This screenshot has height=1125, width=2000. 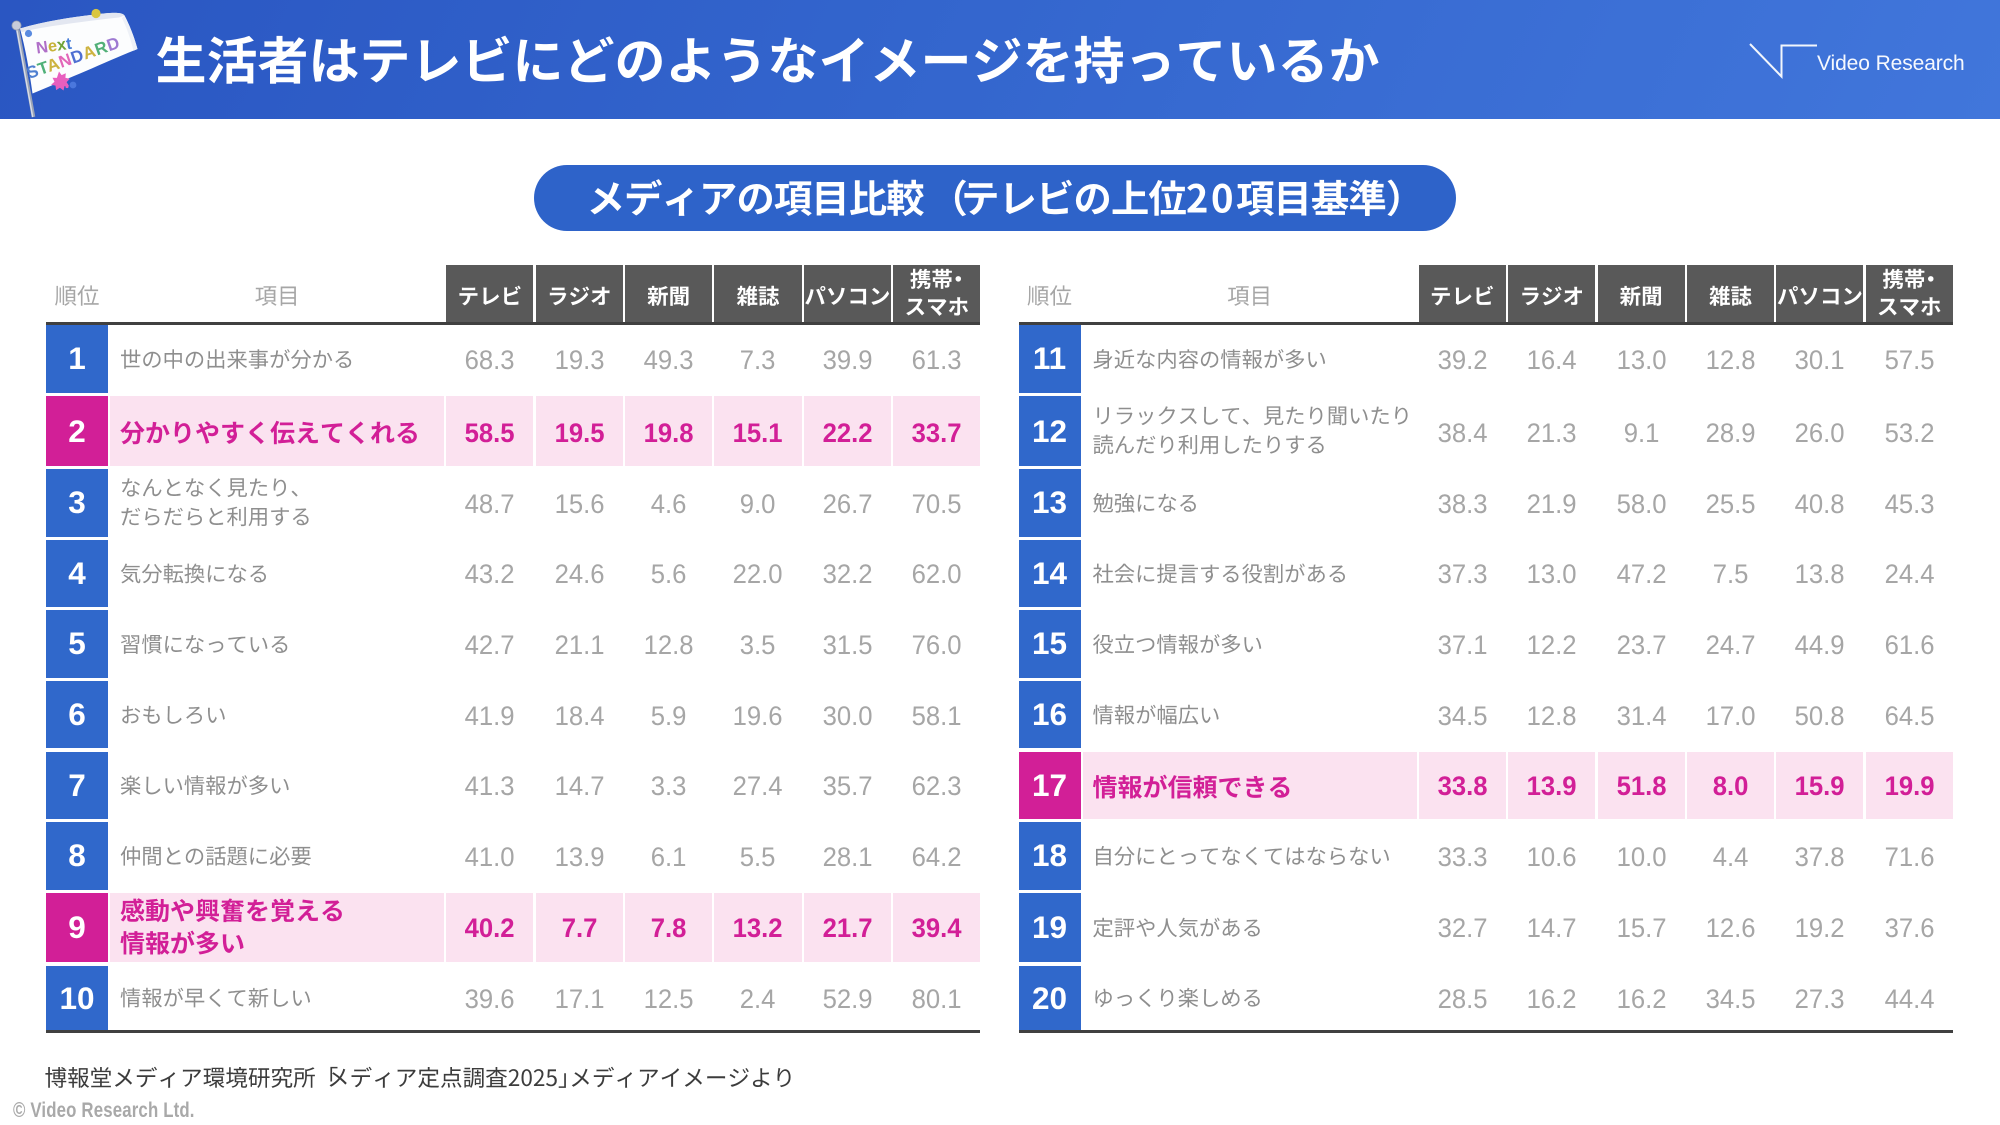 What do you see at coordinates (54, 46) in the screenshot?
I see `svg-text: Next` at bounding box center [54, 46].